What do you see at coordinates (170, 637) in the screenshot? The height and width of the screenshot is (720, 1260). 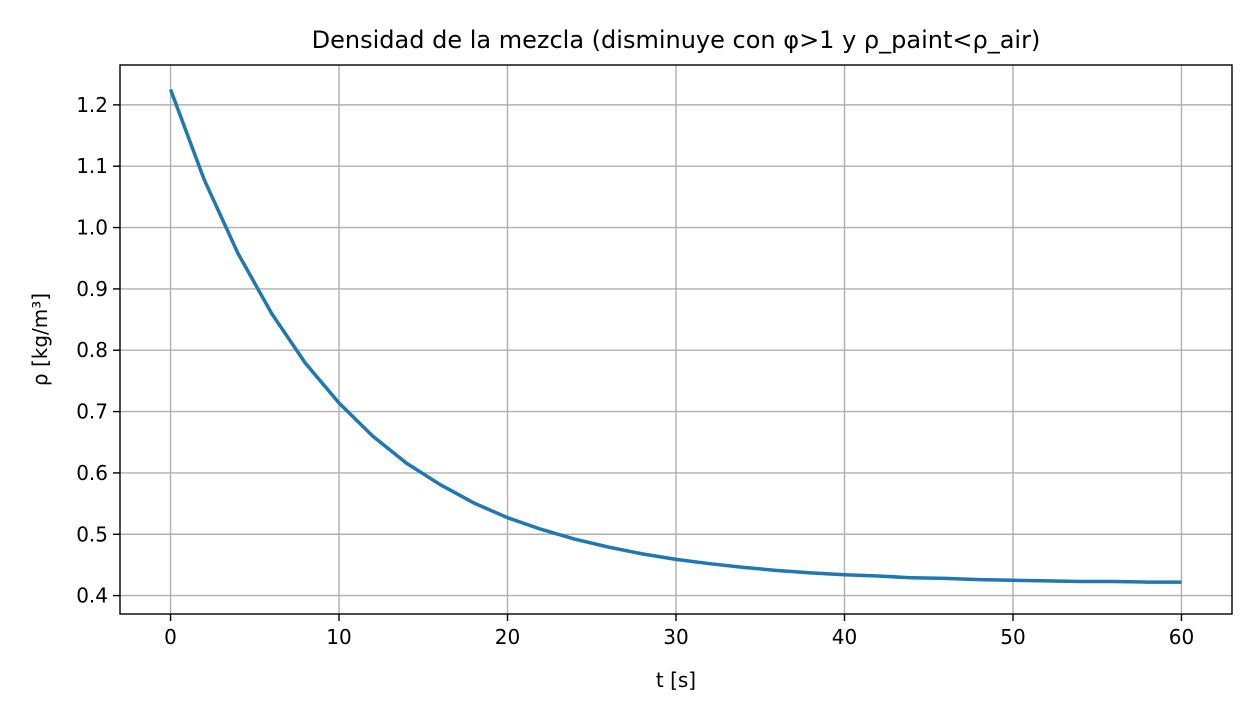 I see `x-tick-label: 0` at bounding box center [170, 637].